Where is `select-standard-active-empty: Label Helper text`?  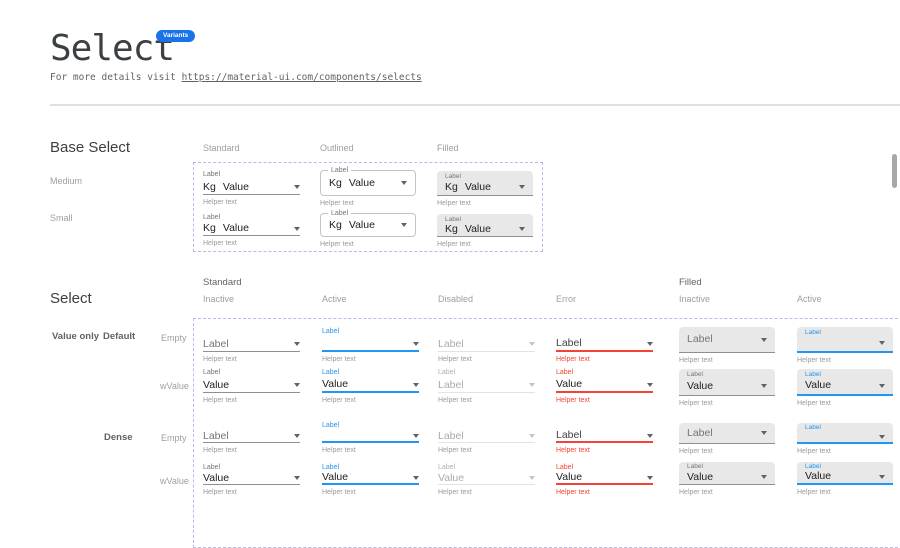 select-standard-active-empty: Label Helper text is located at coordinates (370, 345).